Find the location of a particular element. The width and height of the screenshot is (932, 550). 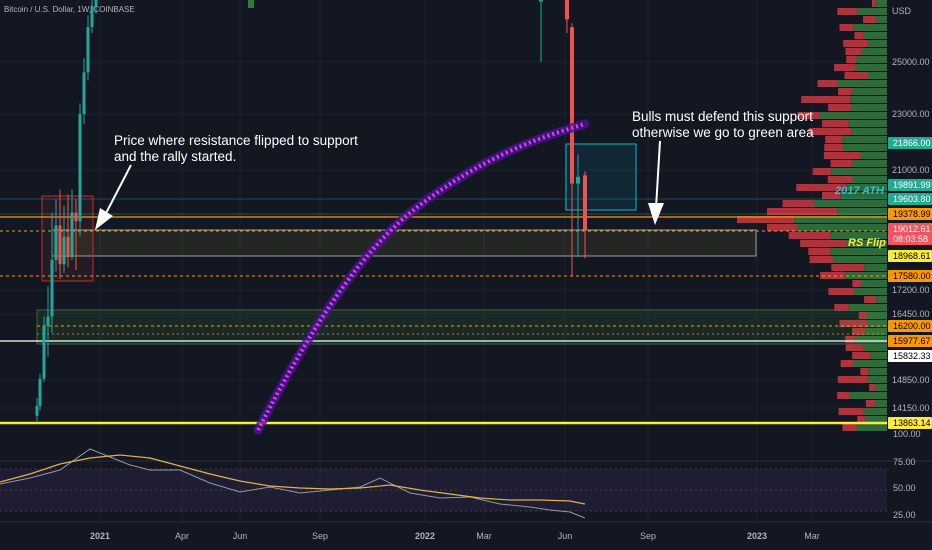

green-support-zone is located at coordinates (462, 327).